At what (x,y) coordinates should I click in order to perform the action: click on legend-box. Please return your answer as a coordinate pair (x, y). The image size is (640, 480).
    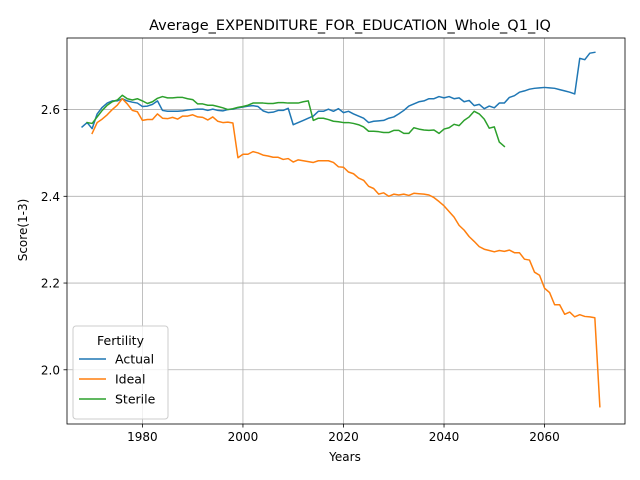
    Looking at the image, I should click on (120, 372).